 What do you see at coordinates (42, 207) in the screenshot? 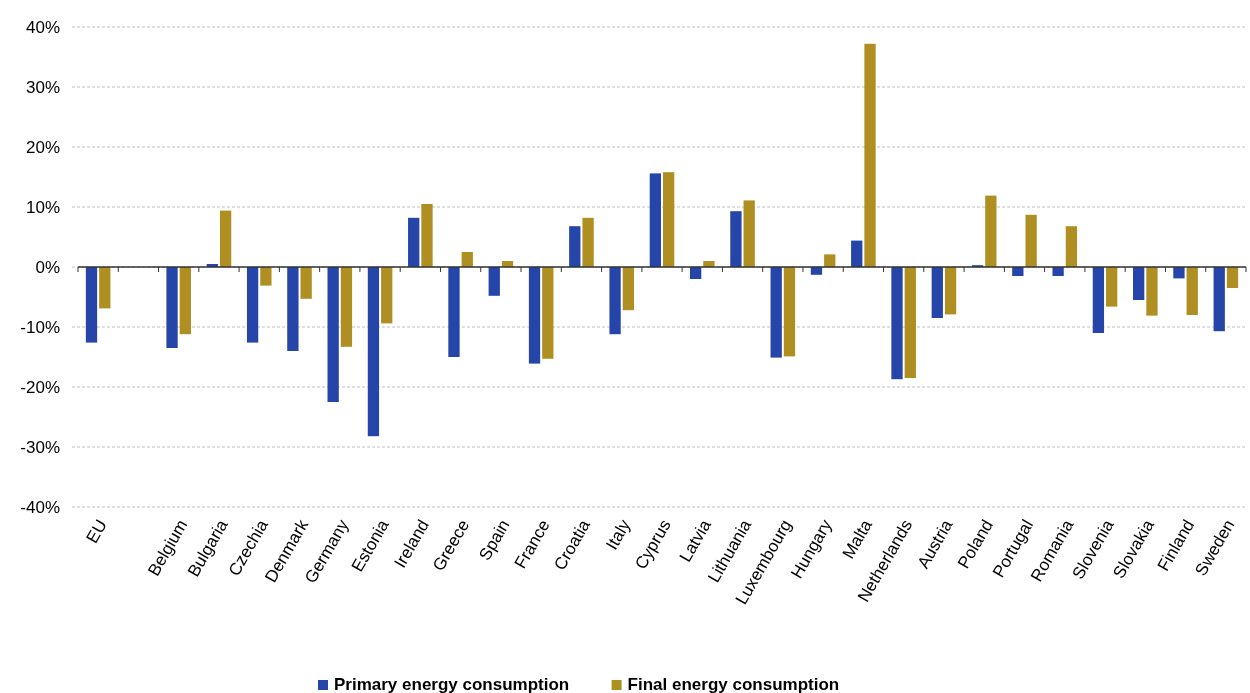
I see `y-tick-label: 10%` at bounding box center [42, 207].